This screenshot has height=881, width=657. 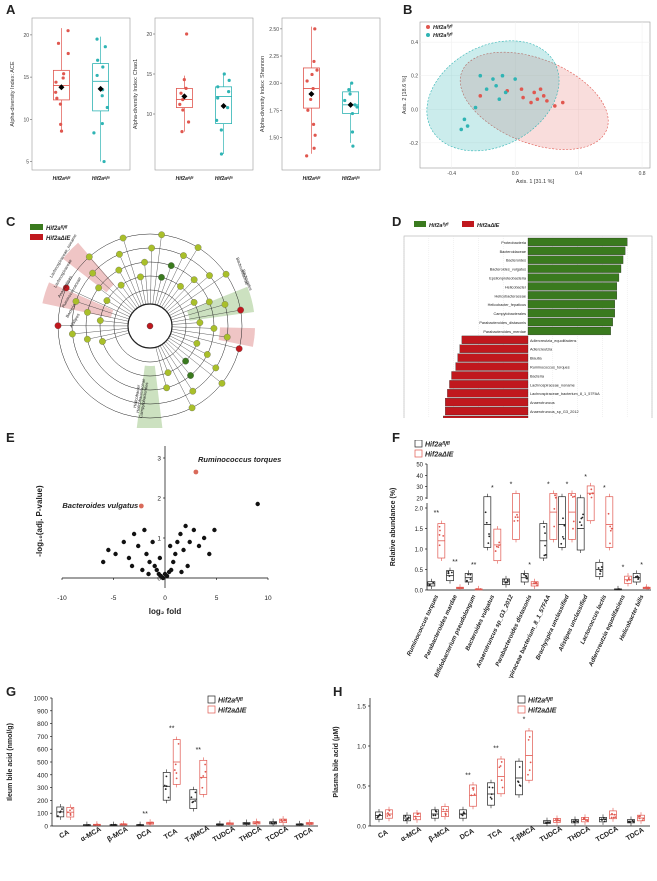 What do you see at coordinates (13, 93) in the screenshot?
I see `y-axis-label: Alpha-diversity Index: ACE` at bounding box center [13, 93].